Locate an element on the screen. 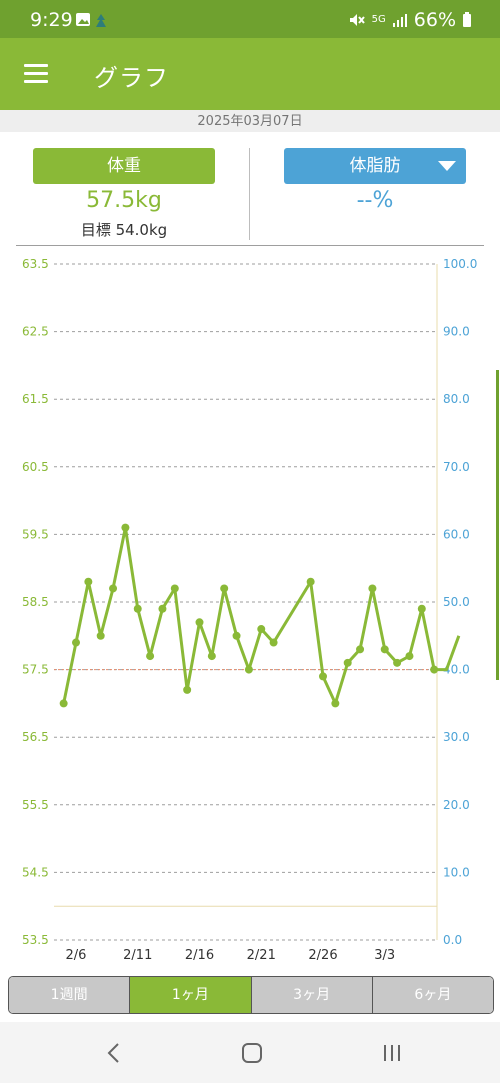 The image size is (500, 1083). y-tick-label-right: 60.0 is located at coordinates (456, 534).